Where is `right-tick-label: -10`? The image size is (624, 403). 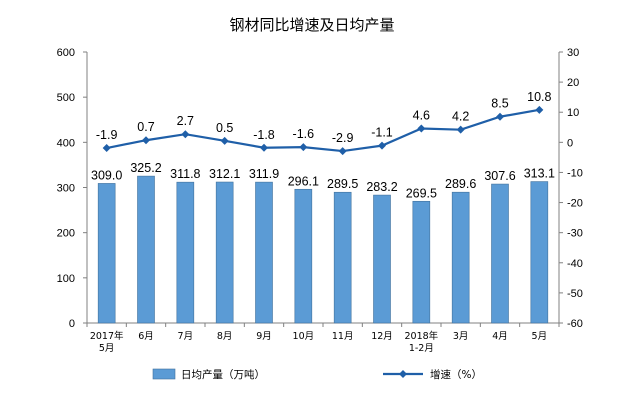
right-tick-label: -10 is located at coordinates (575, 173).